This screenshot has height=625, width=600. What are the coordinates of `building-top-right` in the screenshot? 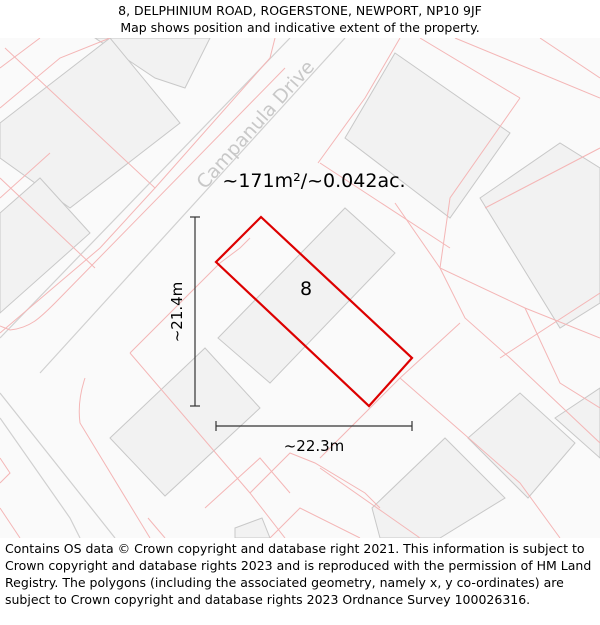 It's located at (427, 135).